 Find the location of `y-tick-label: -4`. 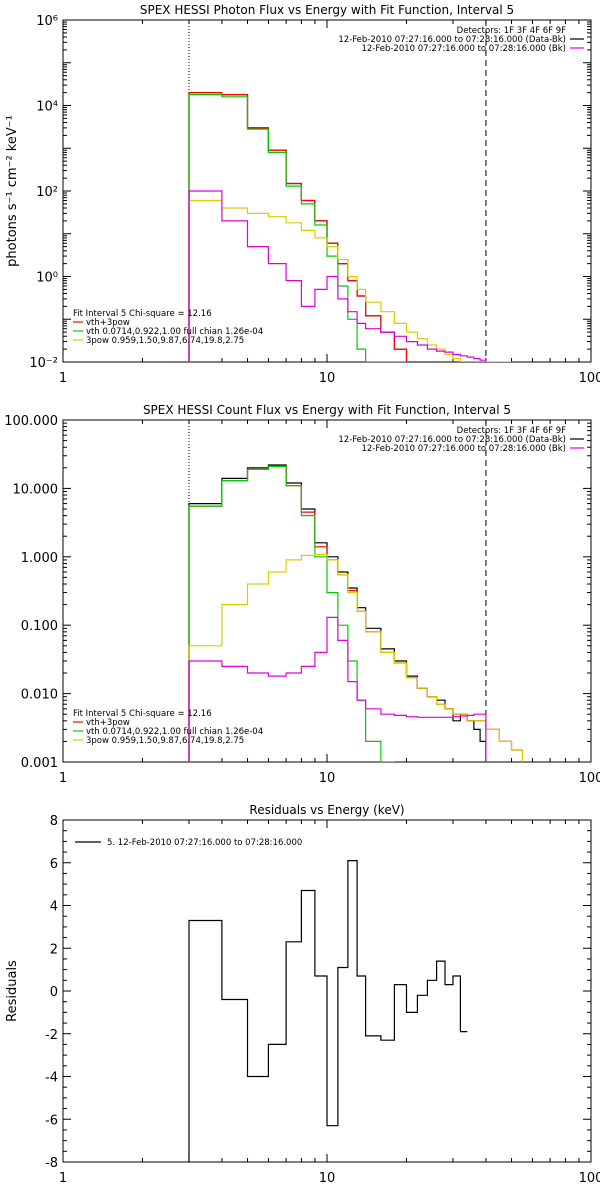

y-tick-label: -4 is located at coordinates (51, 1078).